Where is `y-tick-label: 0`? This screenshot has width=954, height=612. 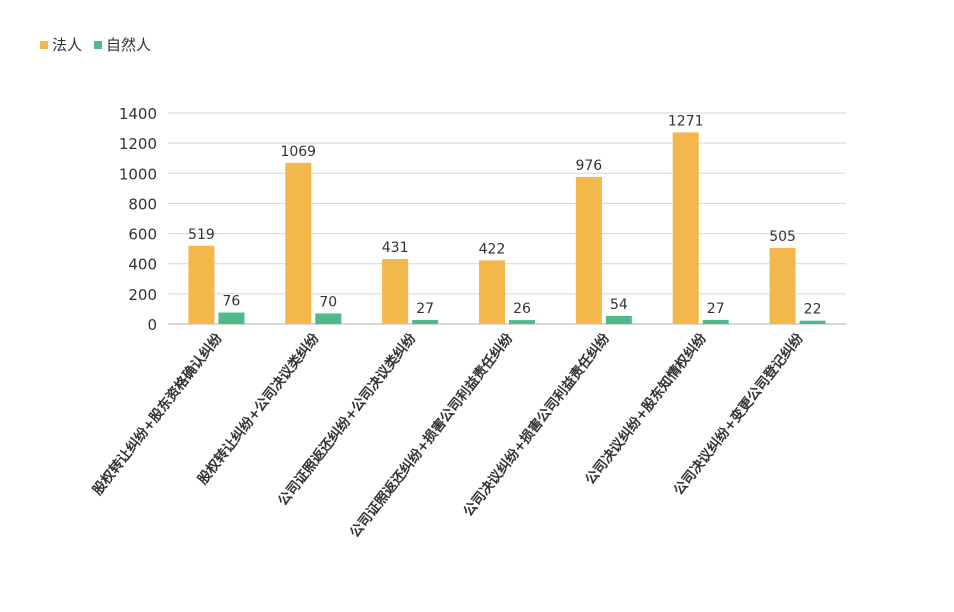 y-tick-label: 0 is located at coordinates (152, 325).